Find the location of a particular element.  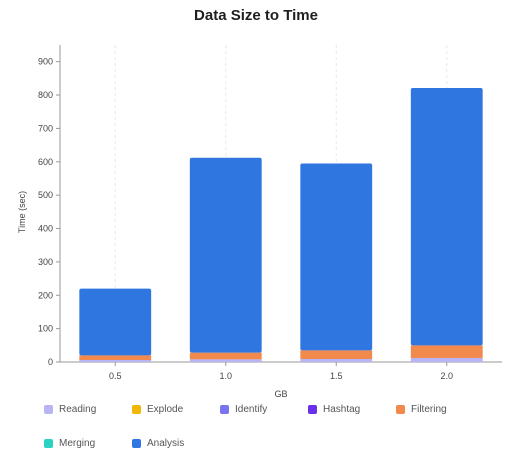

legend-item-hashtag: Hashtag is located at coordinates (334, 409).